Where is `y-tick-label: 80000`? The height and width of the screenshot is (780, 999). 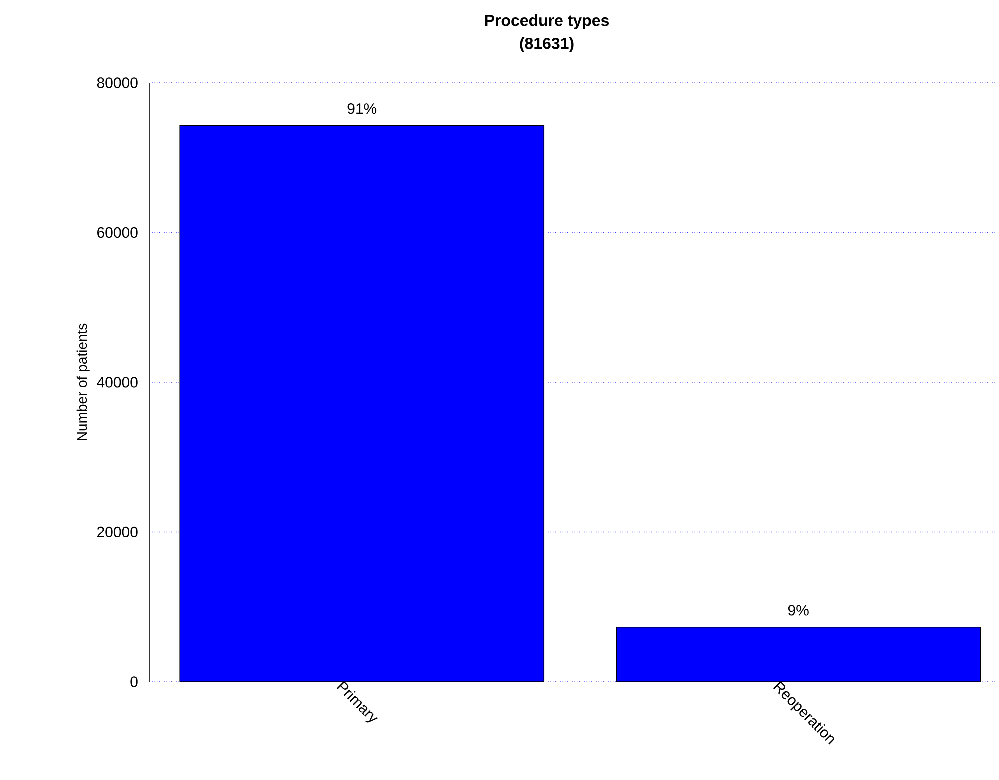 y-tick-label: 80000 is located at coordinates (117, 83).